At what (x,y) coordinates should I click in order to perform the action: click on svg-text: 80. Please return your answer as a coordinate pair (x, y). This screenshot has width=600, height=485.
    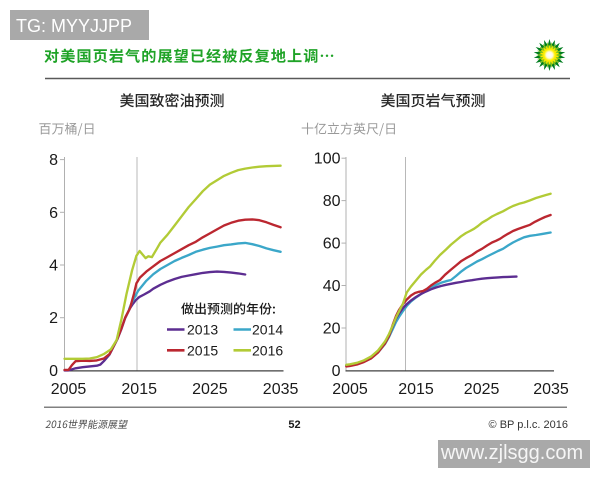
    Looking at the image, I should click on (332, 201).